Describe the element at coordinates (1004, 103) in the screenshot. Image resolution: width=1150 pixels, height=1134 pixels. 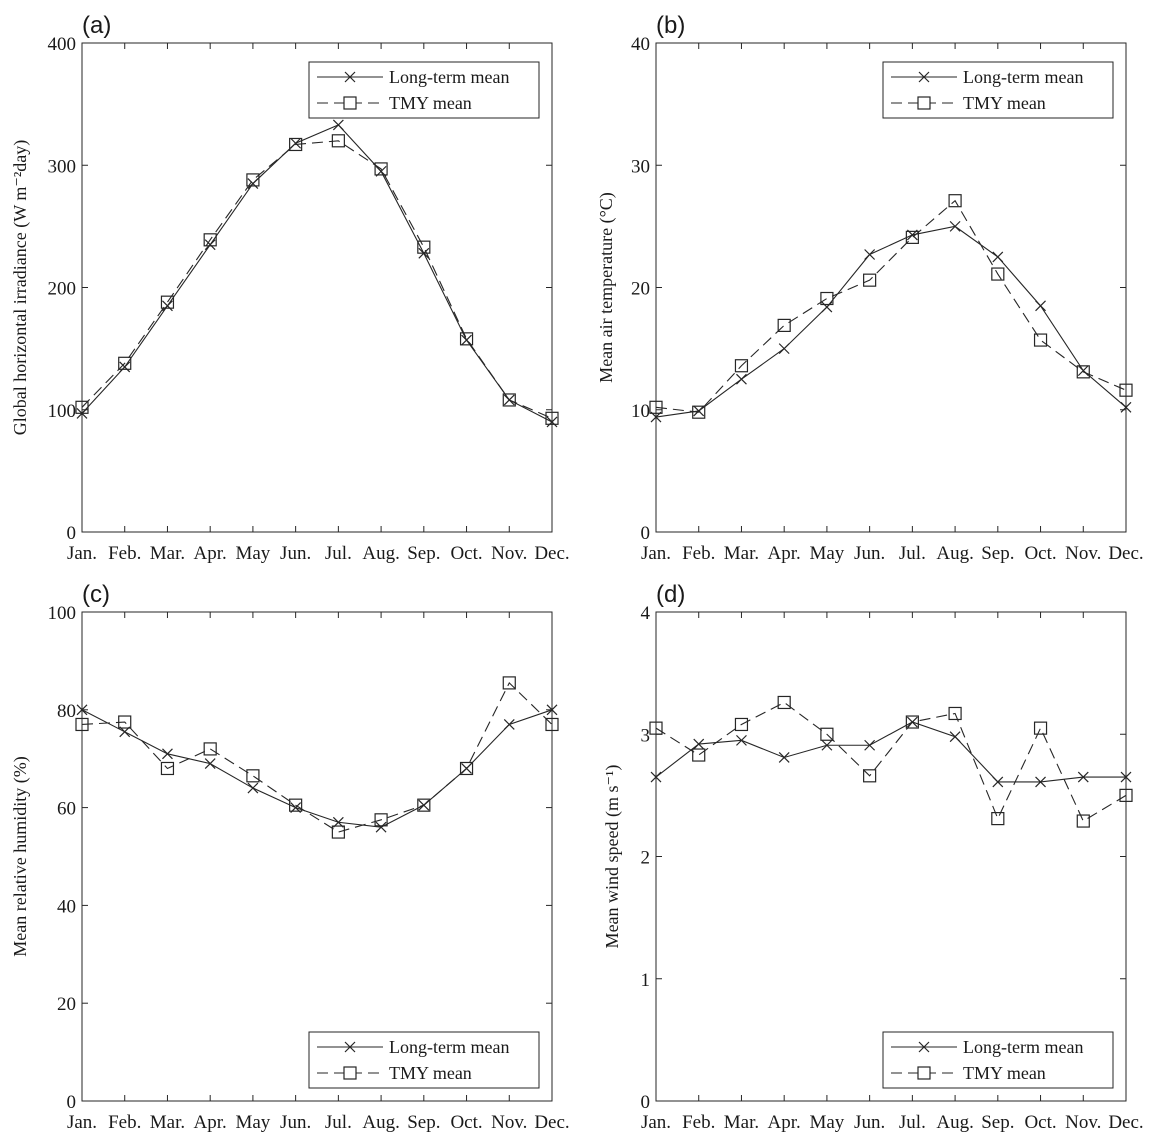
I see `legend-label: TMY mean` at that location.